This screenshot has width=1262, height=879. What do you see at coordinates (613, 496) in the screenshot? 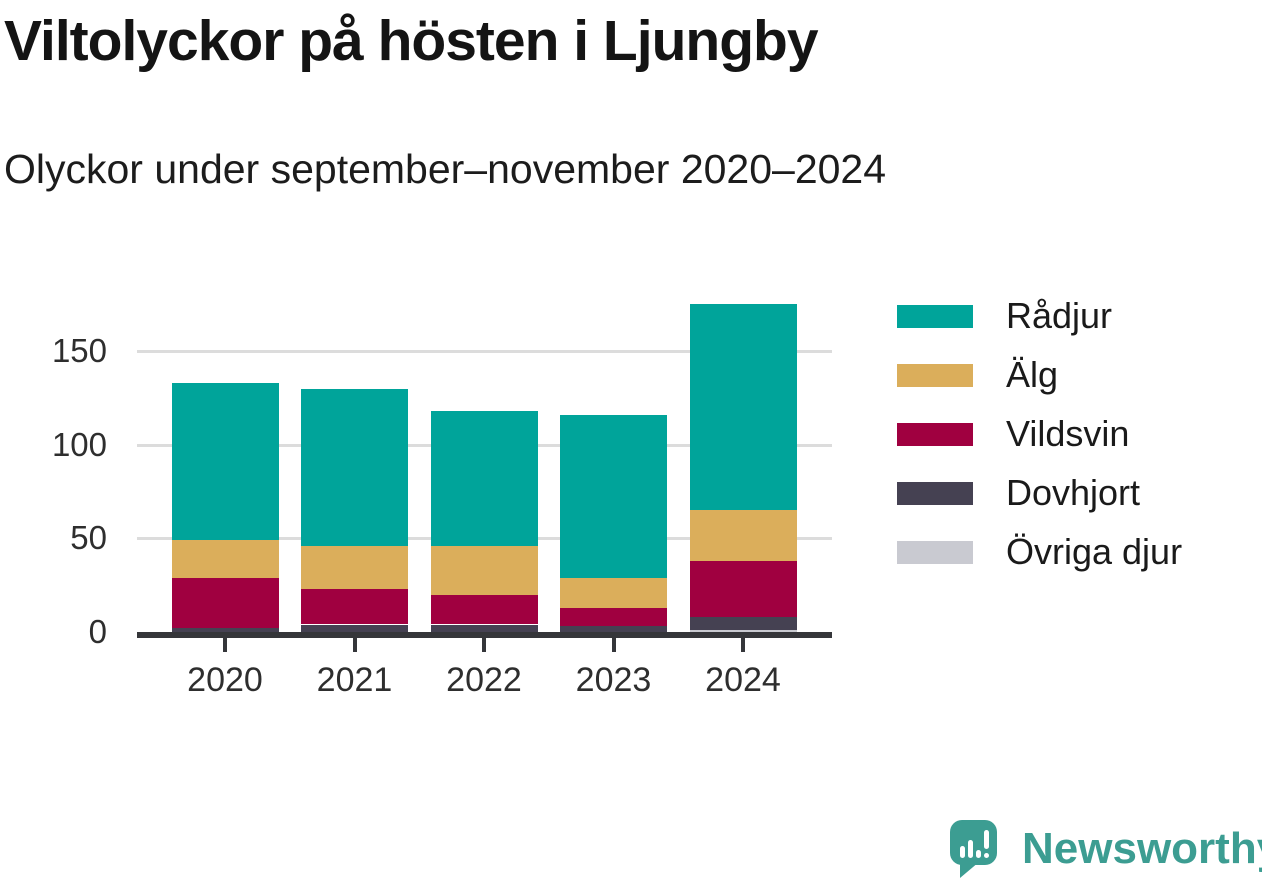
I see `bar-segment-2023-rådjur` at bounding box center [613, 496].